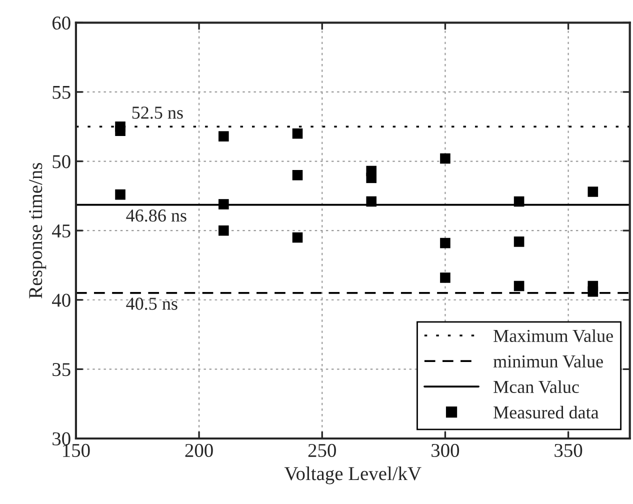 The height and width of the screenshot is (504, 633). I want to click on annotation: 46.86 ns, so click(156, 215).